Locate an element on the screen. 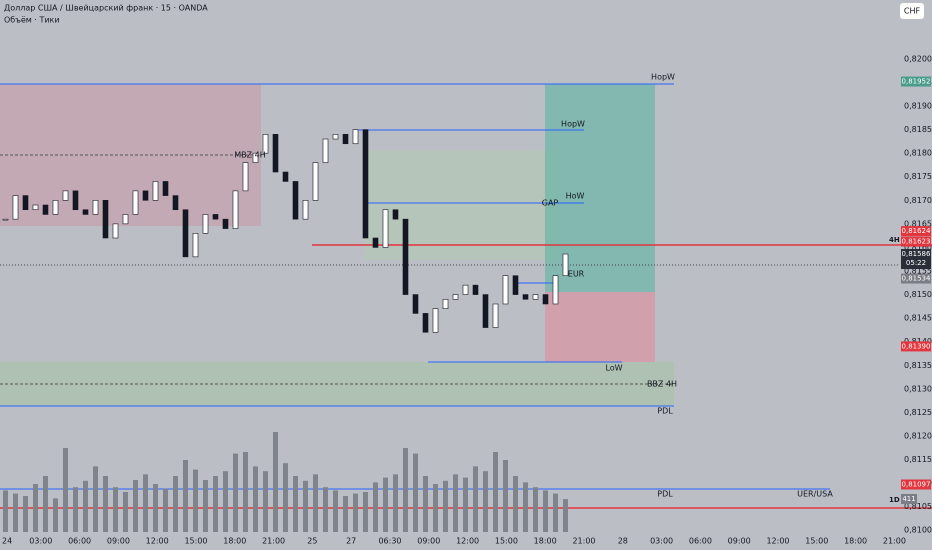  annotation: MBZ 4H is located at coordinates (250, 155).